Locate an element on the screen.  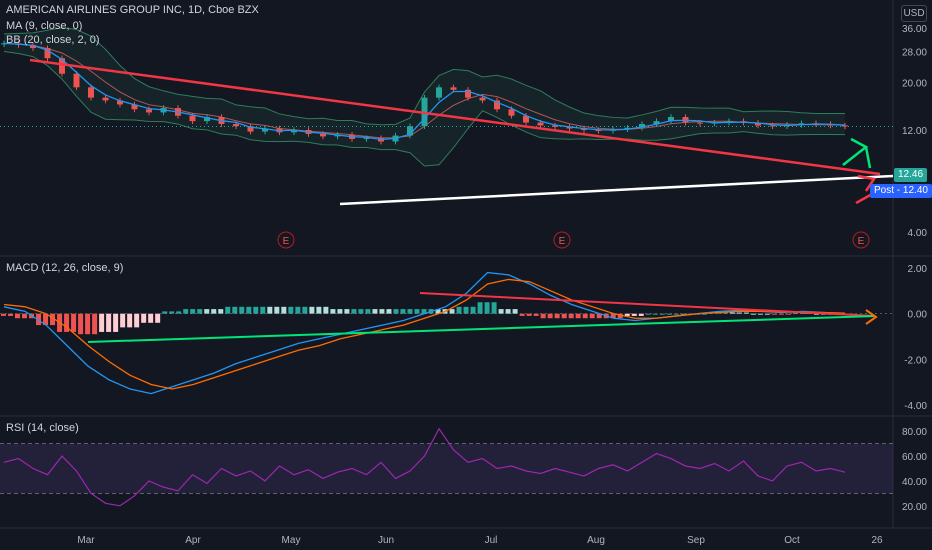
price-tick-label-3: 12.00 is located at coordinates (914, 131).